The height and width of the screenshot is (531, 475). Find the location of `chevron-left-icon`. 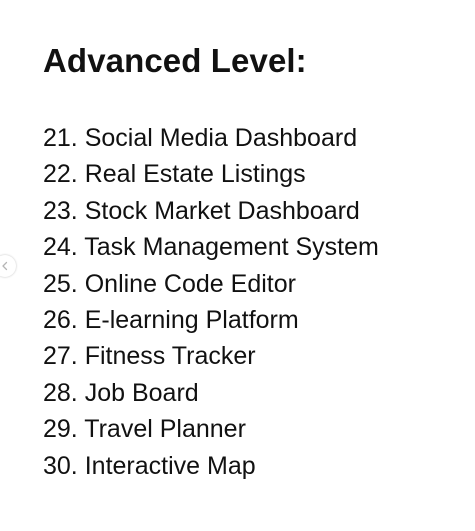

chevron-left-icon is located at coordinates (5, 266).